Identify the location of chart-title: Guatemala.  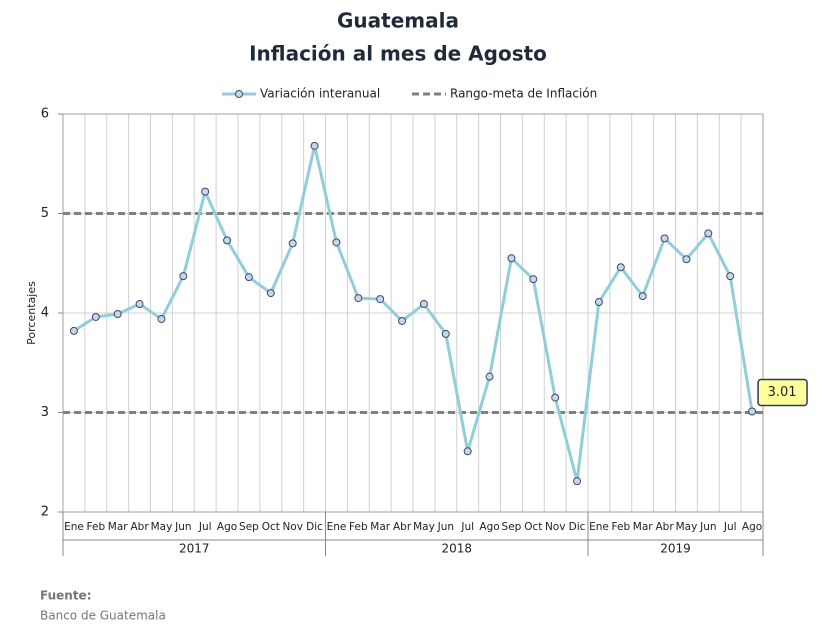
(398, 21).